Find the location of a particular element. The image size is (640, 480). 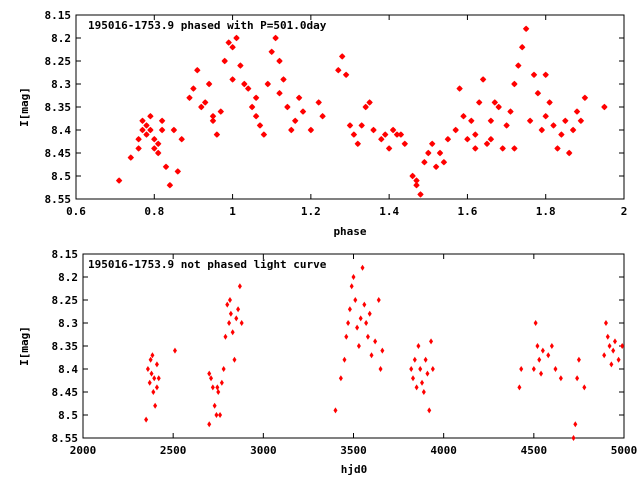

x-tick-label: 3500 is located at coordinates (353, 450).